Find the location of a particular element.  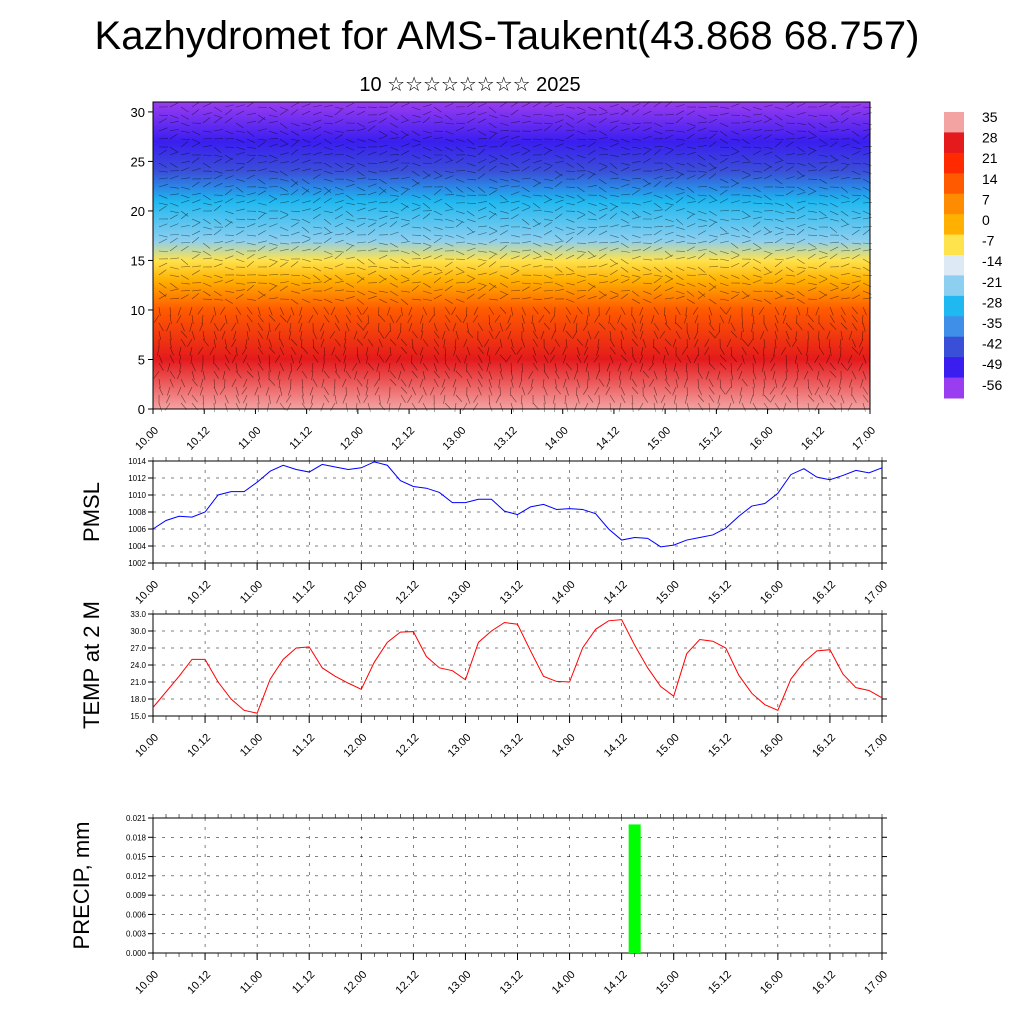

colorbar-label: 7 is located at coordinates (986, 199).